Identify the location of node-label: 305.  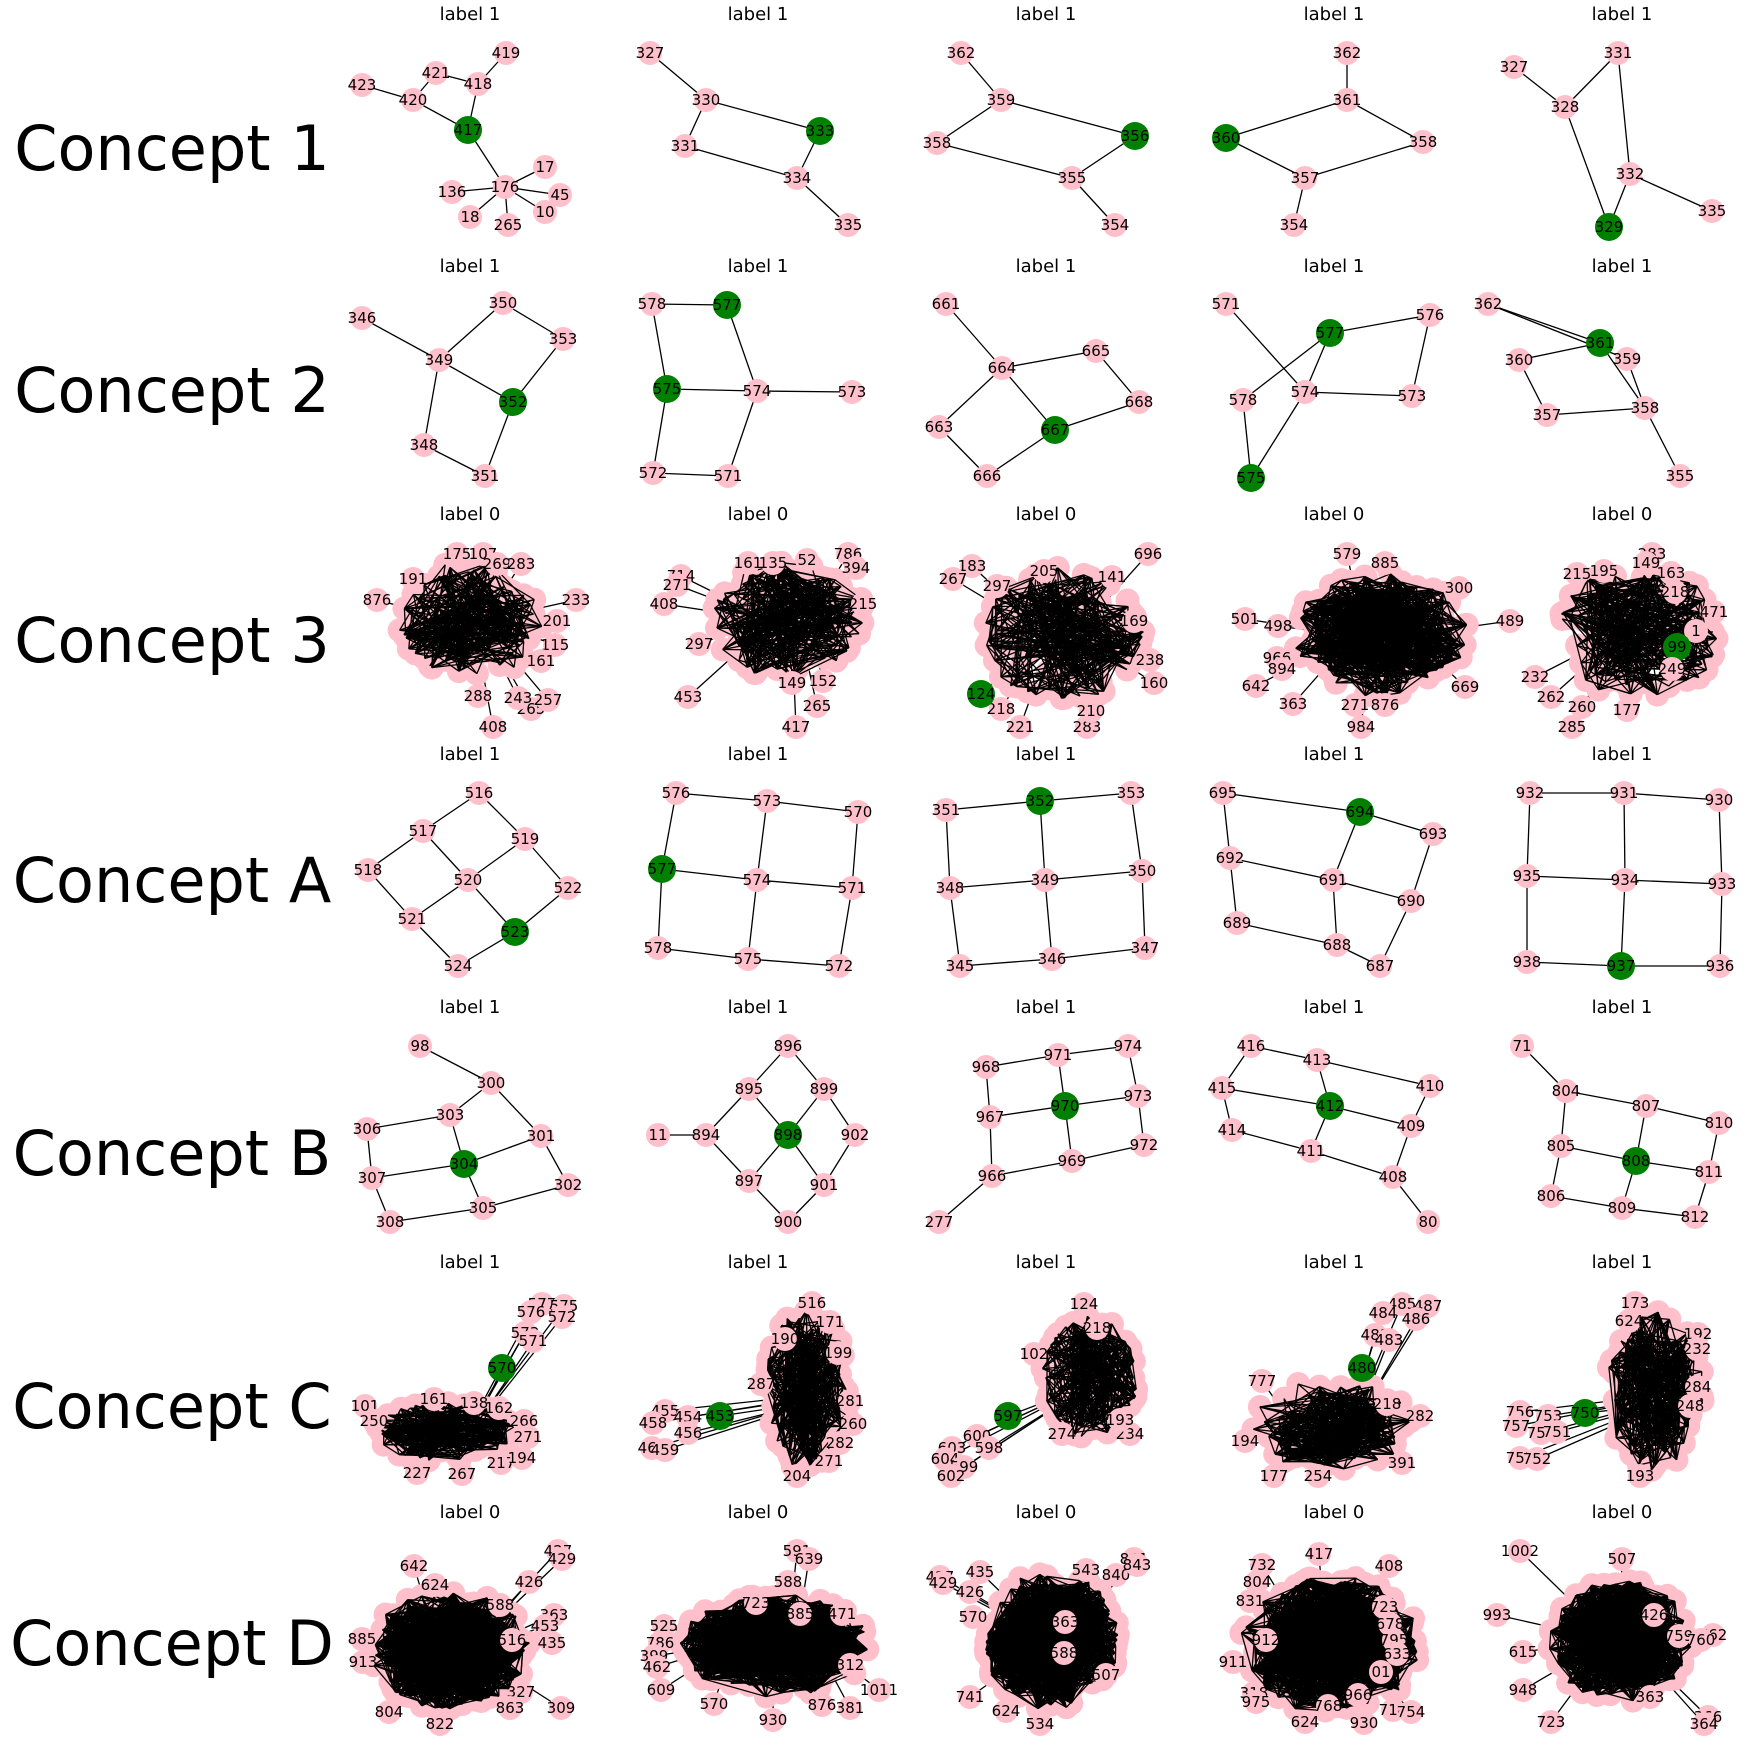
(483, 1208).